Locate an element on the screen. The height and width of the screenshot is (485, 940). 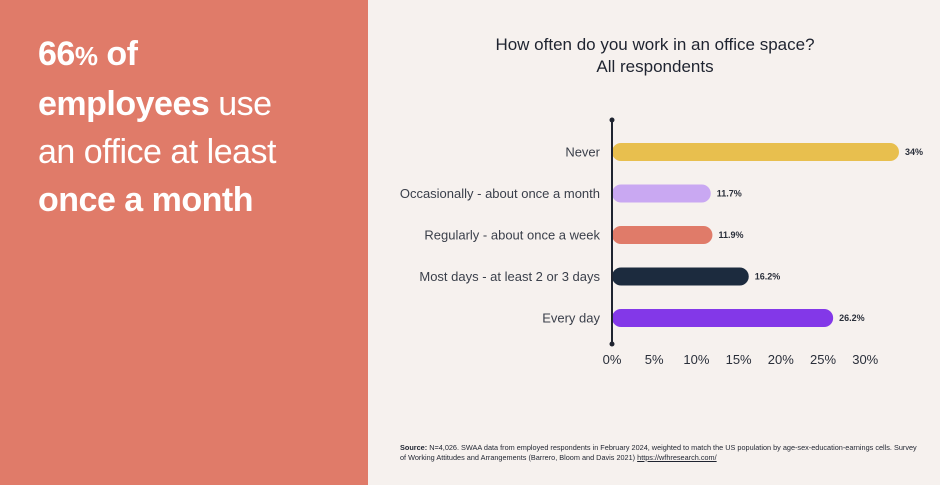
x-tick-label-3: 15% is located at coordinates (739, 359).